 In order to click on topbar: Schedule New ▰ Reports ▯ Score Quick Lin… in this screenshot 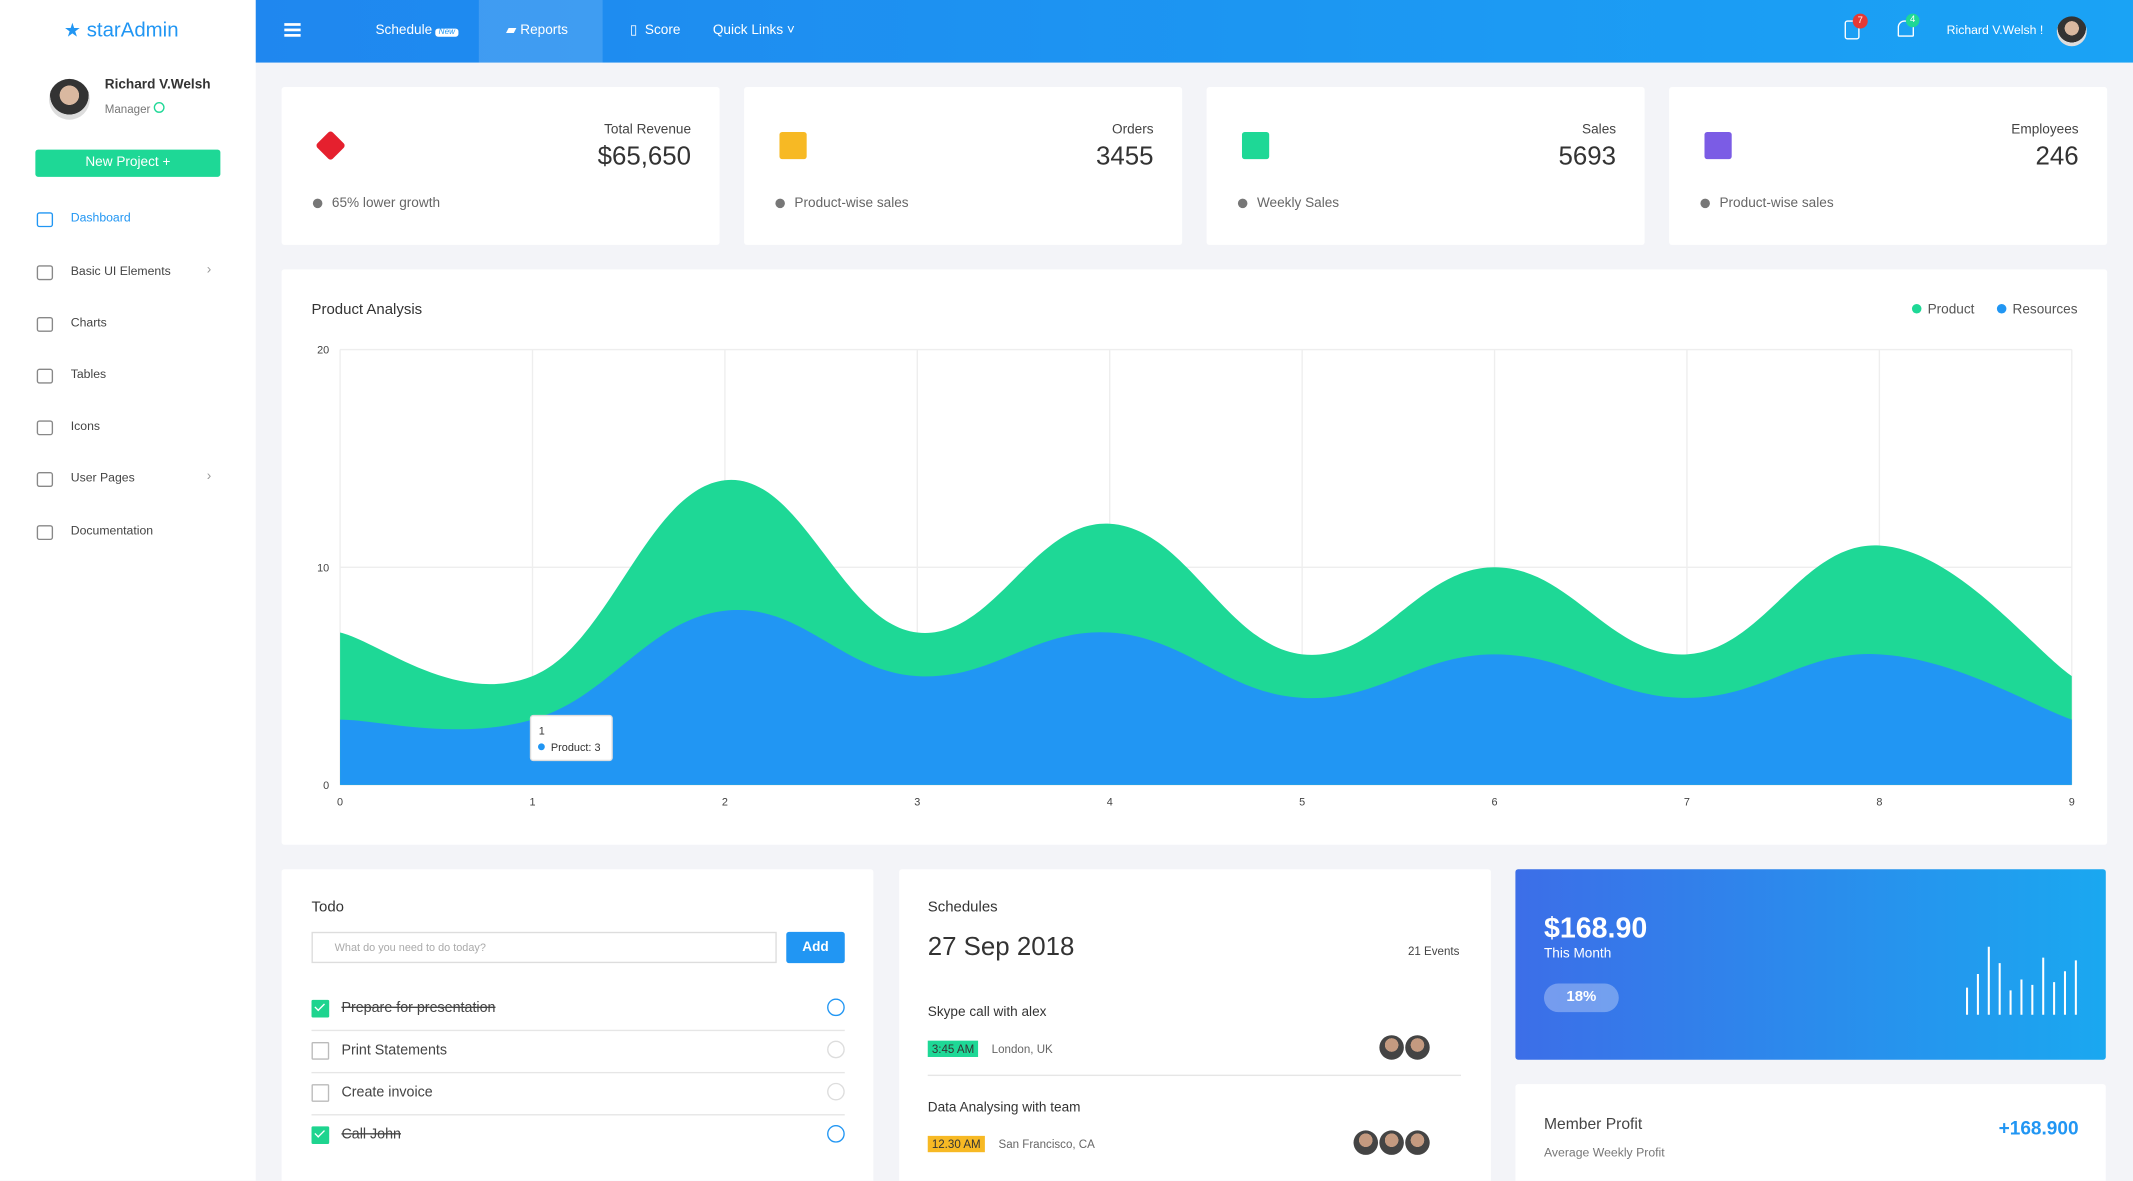, I will do `click(1194, 31)`.